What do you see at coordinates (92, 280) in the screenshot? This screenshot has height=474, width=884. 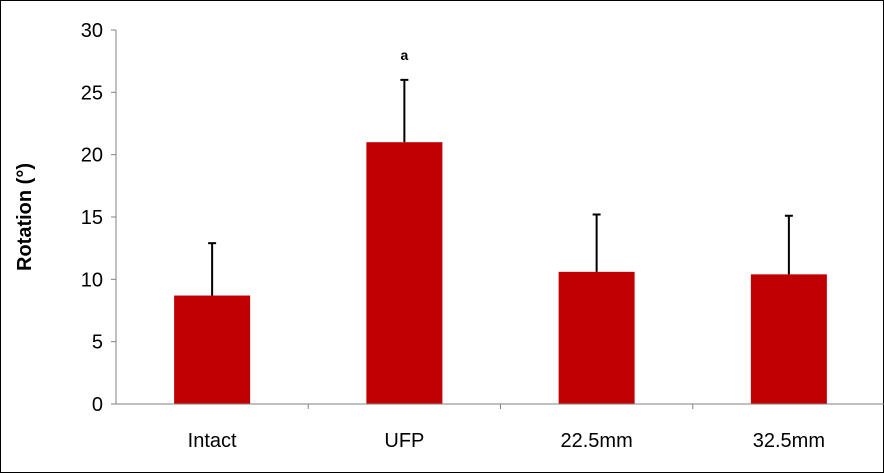 I see `y-tick-label-10: 10` at bounding box center [92, 280].